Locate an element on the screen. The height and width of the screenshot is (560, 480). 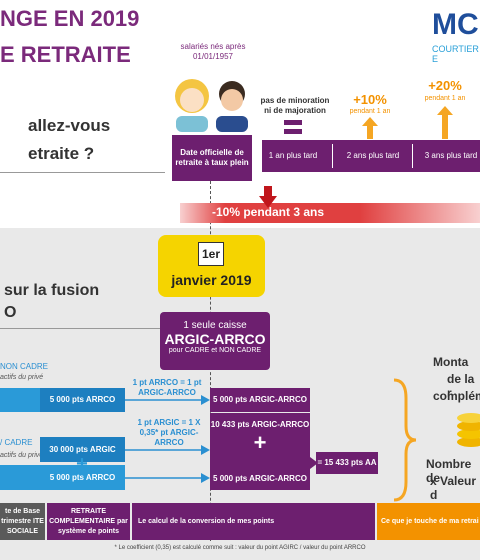
question: allez-vous is located at coordinates (69, 125).